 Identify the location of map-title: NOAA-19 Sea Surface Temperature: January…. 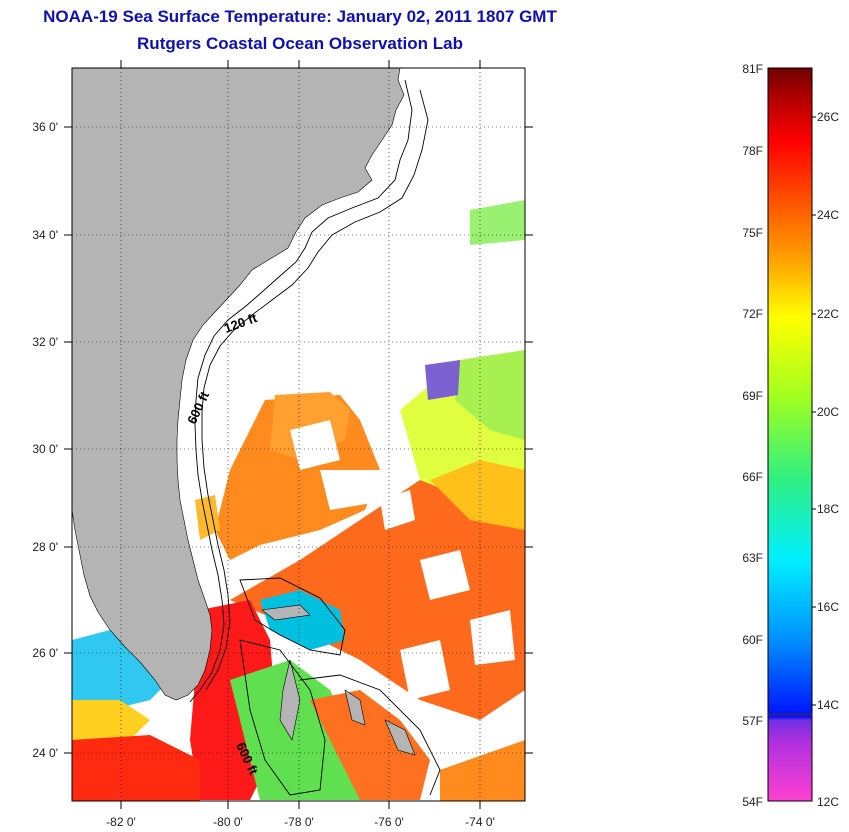
(300, 16).